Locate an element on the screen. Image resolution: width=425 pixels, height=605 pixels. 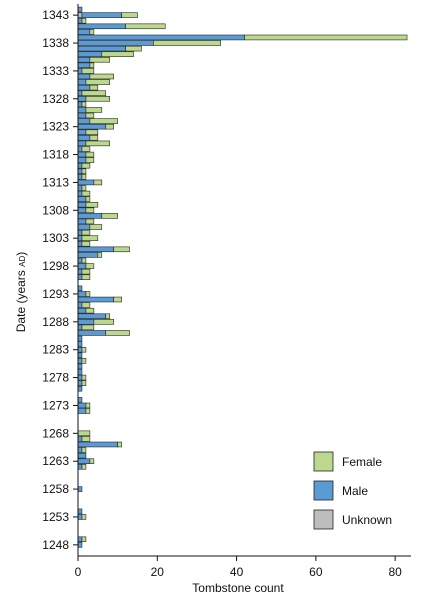
y-tick-label-1308: 1308 is located at coordinates (55, 210).